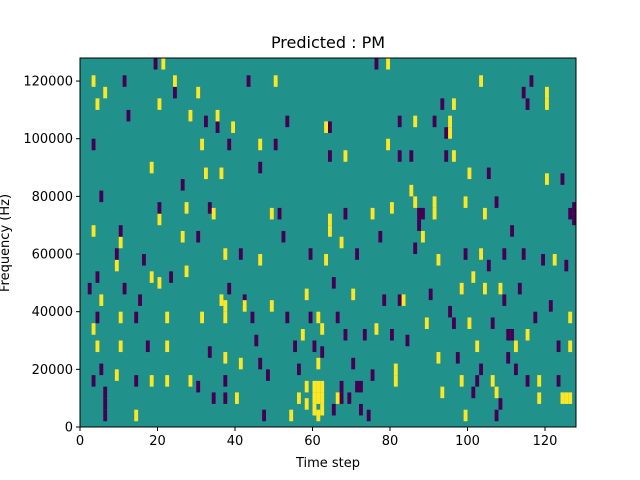 This screenshot has height=480, width=640. What do you see at coordinates (467, 441) in the screenshot?
I see `x-tick-label: 100` at bounding box center [467, 441].